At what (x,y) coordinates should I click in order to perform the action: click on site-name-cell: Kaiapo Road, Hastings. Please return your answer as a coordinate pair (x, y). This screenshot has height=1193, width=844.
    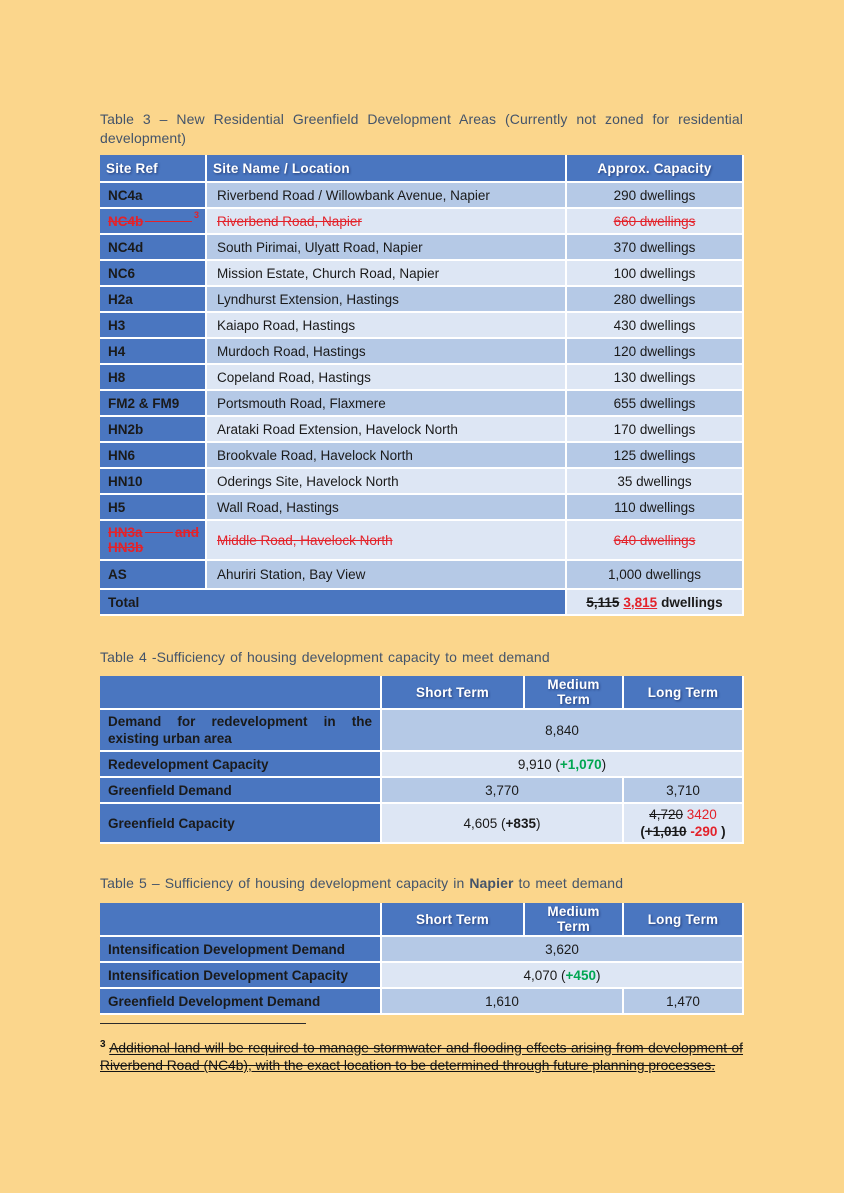
    Looking at the image, I should click on (386, 325).